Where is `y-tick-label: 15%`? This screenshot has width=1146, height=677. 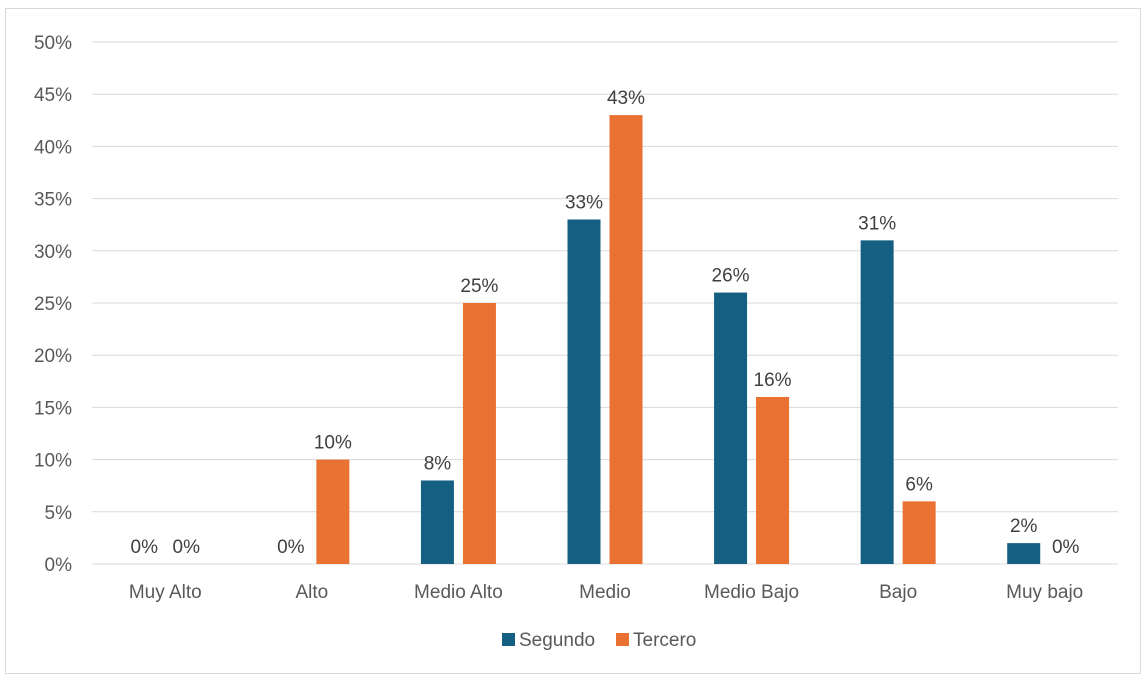
y-tick-label: 15% is located at coordinates (53, 408).